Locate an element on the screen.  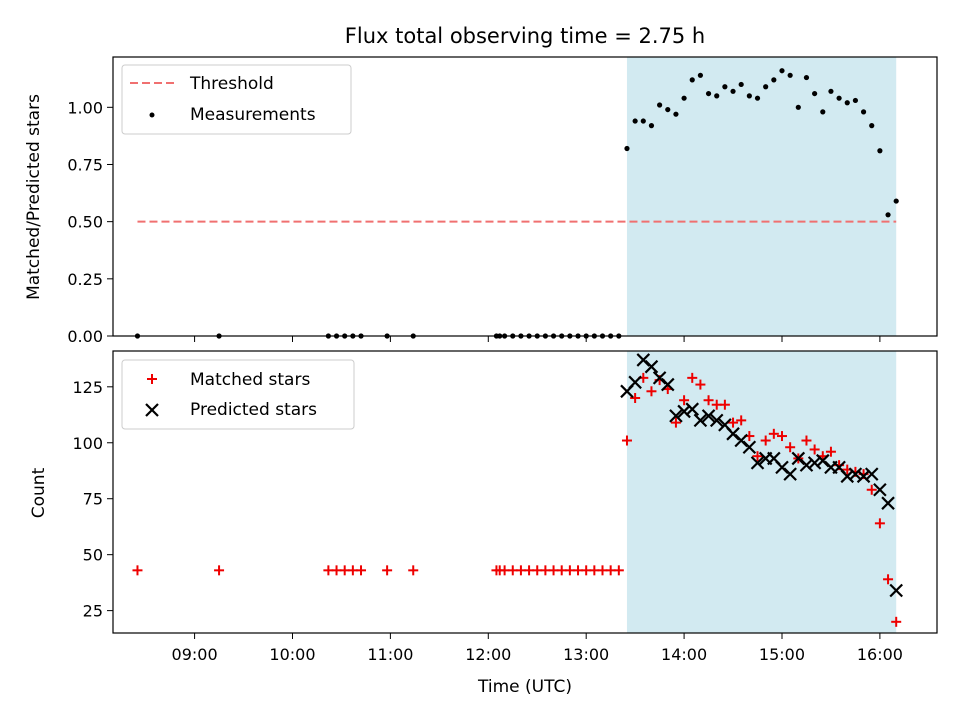
y-tick-label: 1.00 is located at coordinates (85, 107).